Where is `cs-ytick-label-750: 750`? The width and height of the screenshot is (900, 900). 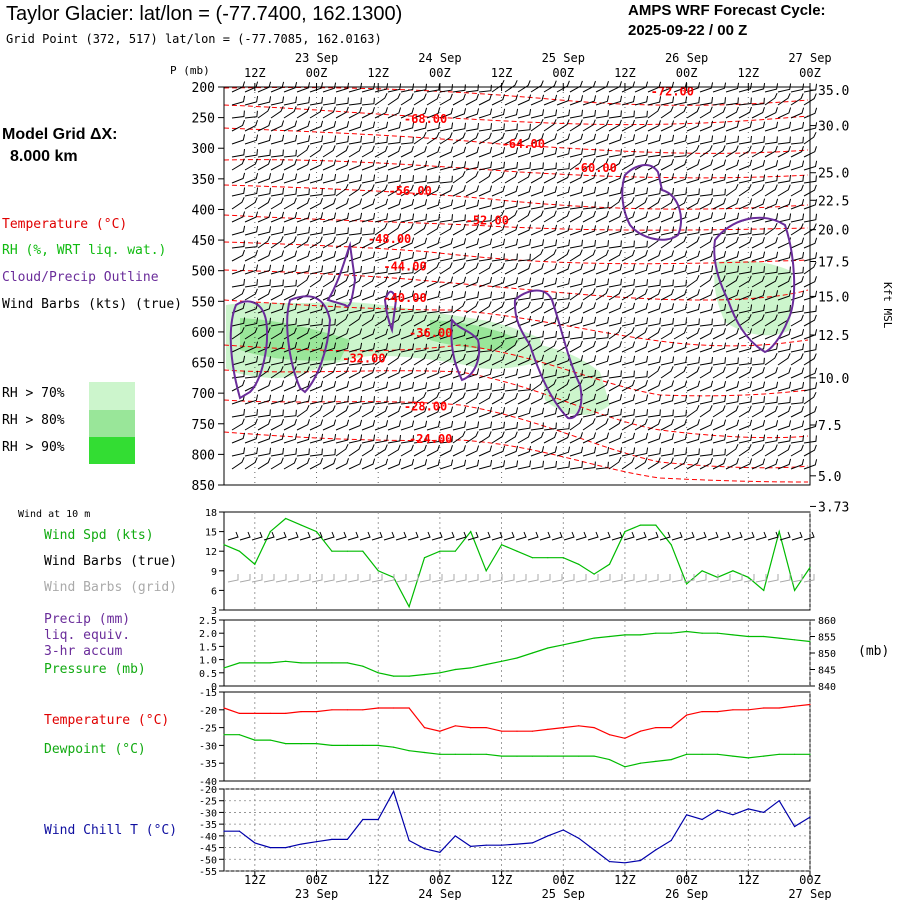 cs-ytick-label-750: 750 is located at coordinates (203, 425).